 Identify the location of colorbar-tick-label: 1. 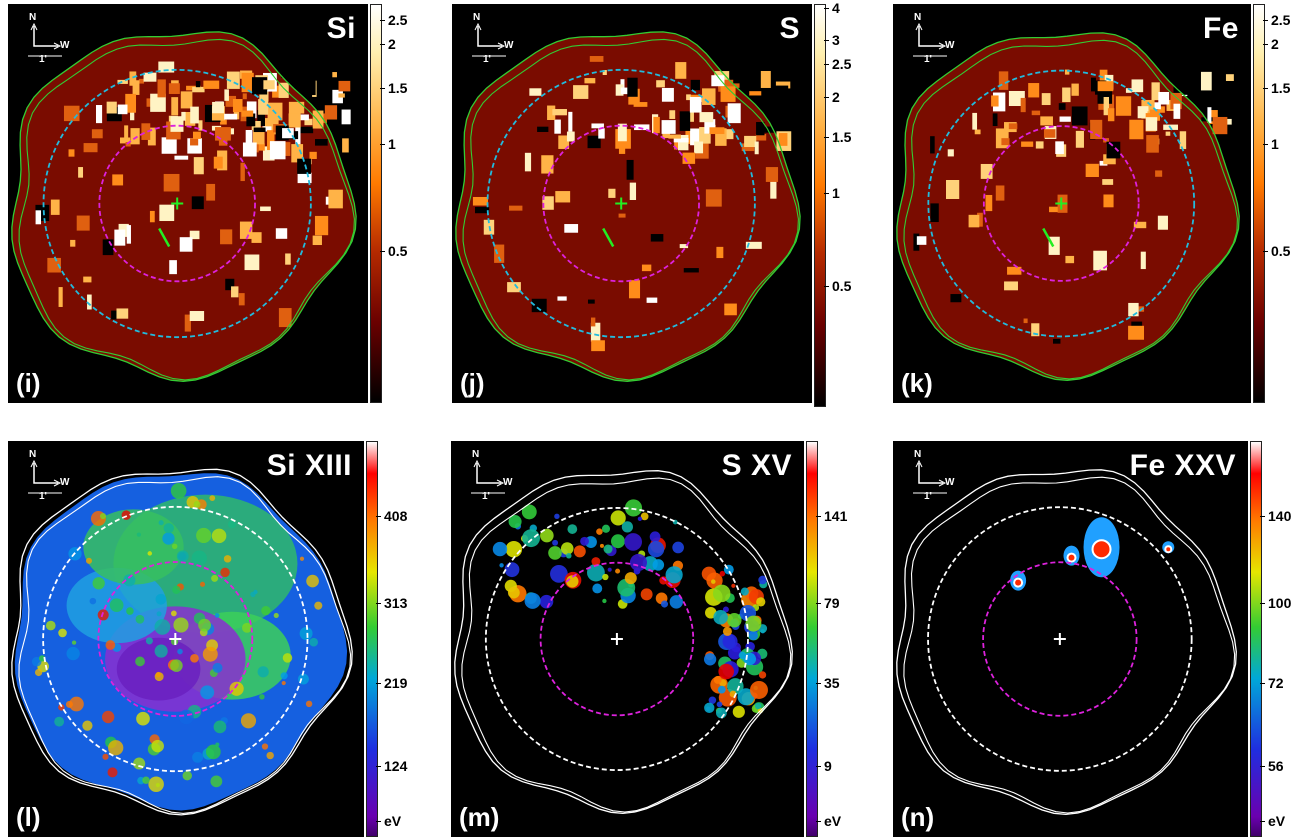
(832, 193).